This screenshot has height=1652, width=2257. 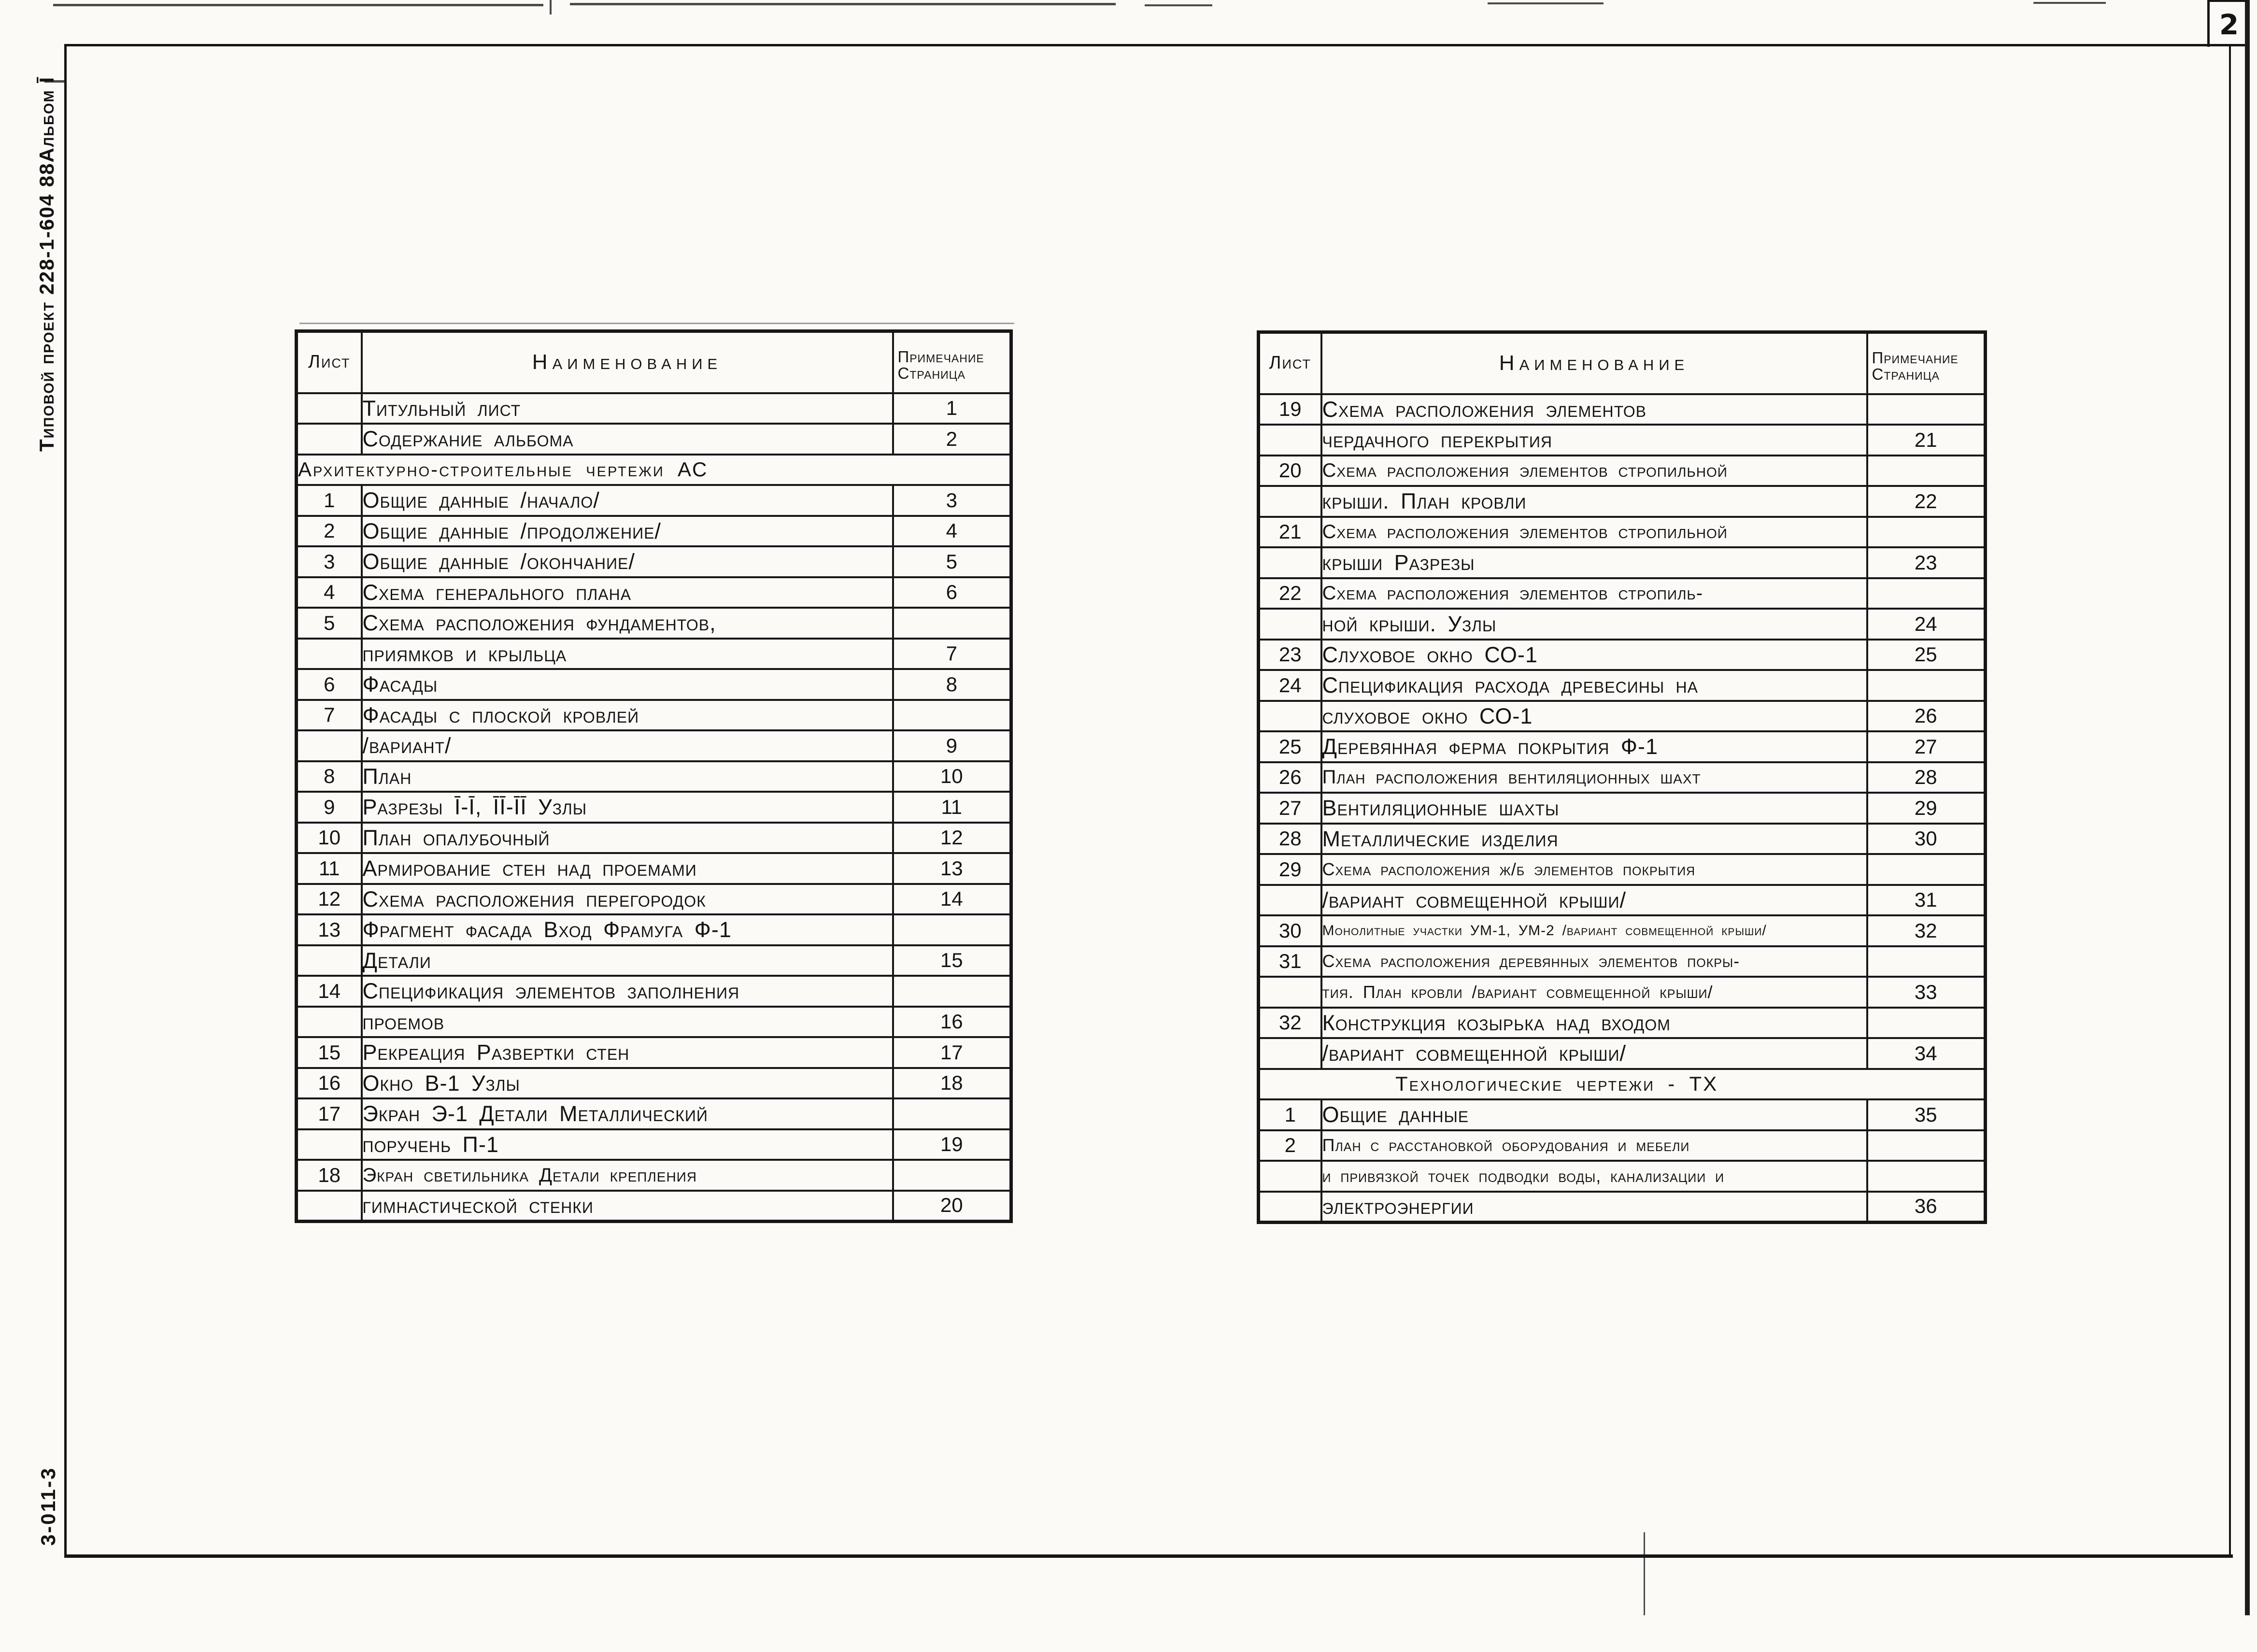 I want to click on sheet-number-cell: 23, so click(x=1289, y=654).